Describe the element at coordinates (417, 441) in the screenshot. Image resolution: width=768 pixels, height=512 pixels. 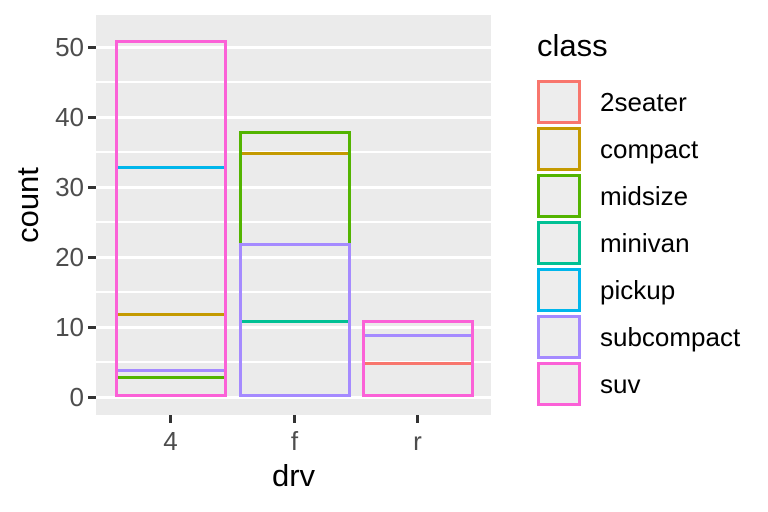
I see `x-tick-label-r: r` at that location.